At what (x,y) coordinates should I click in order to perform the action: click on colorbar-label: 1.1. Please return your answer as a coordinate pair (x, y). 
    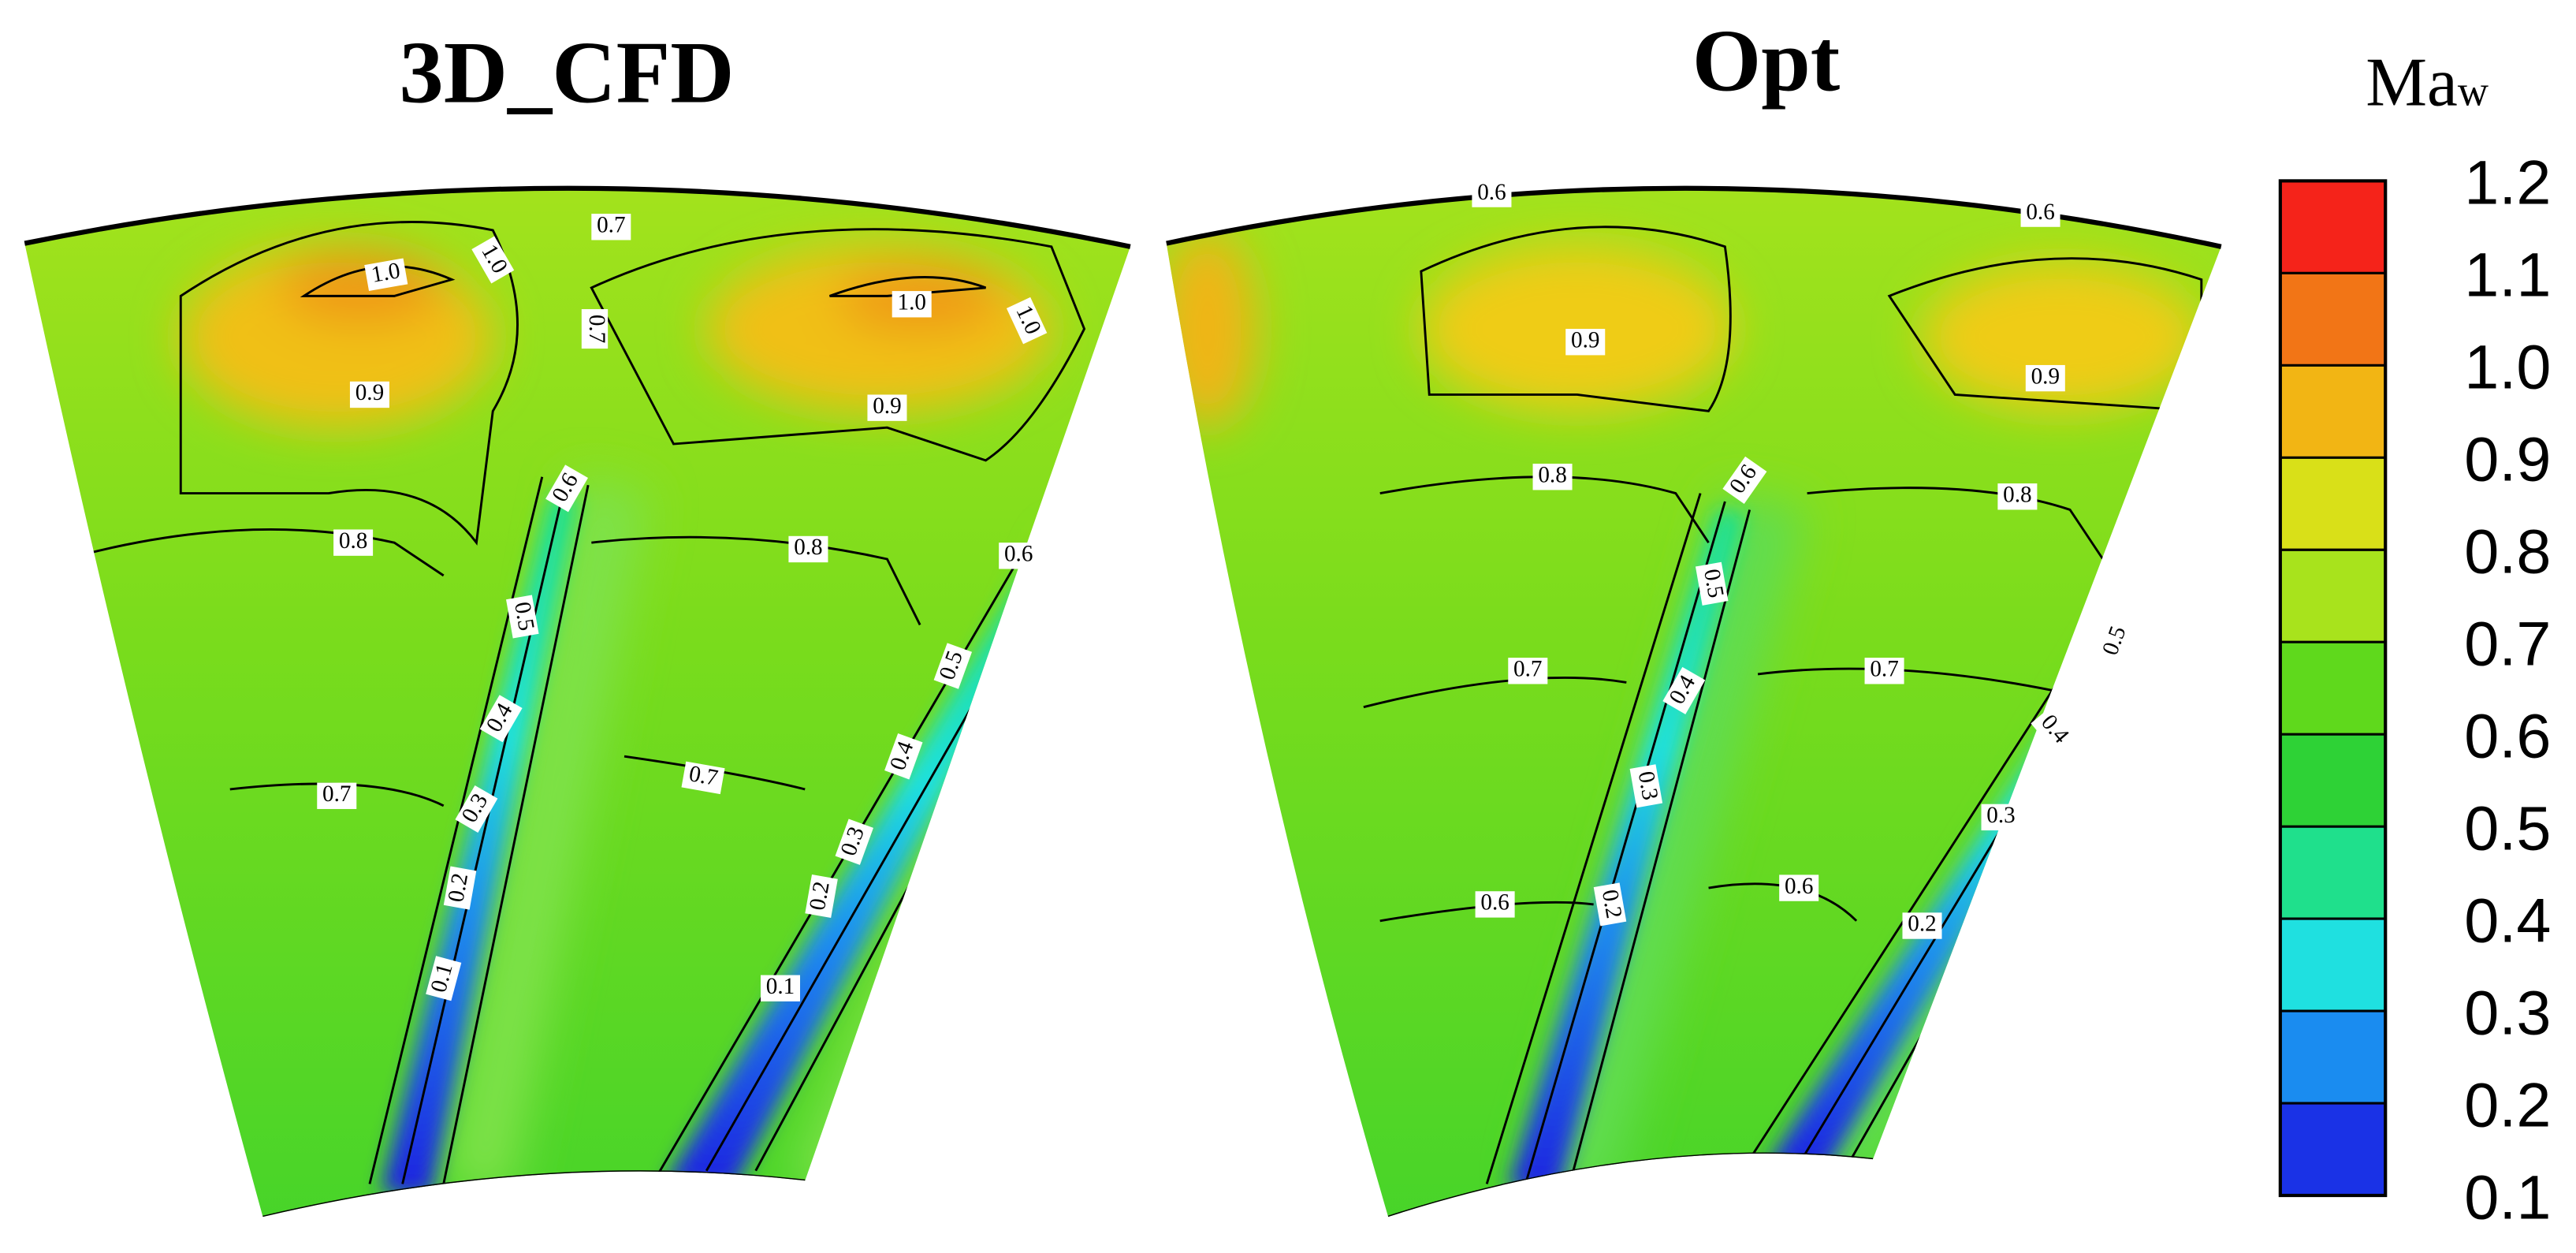
    Looking at the image, I should click on (2507, 275).